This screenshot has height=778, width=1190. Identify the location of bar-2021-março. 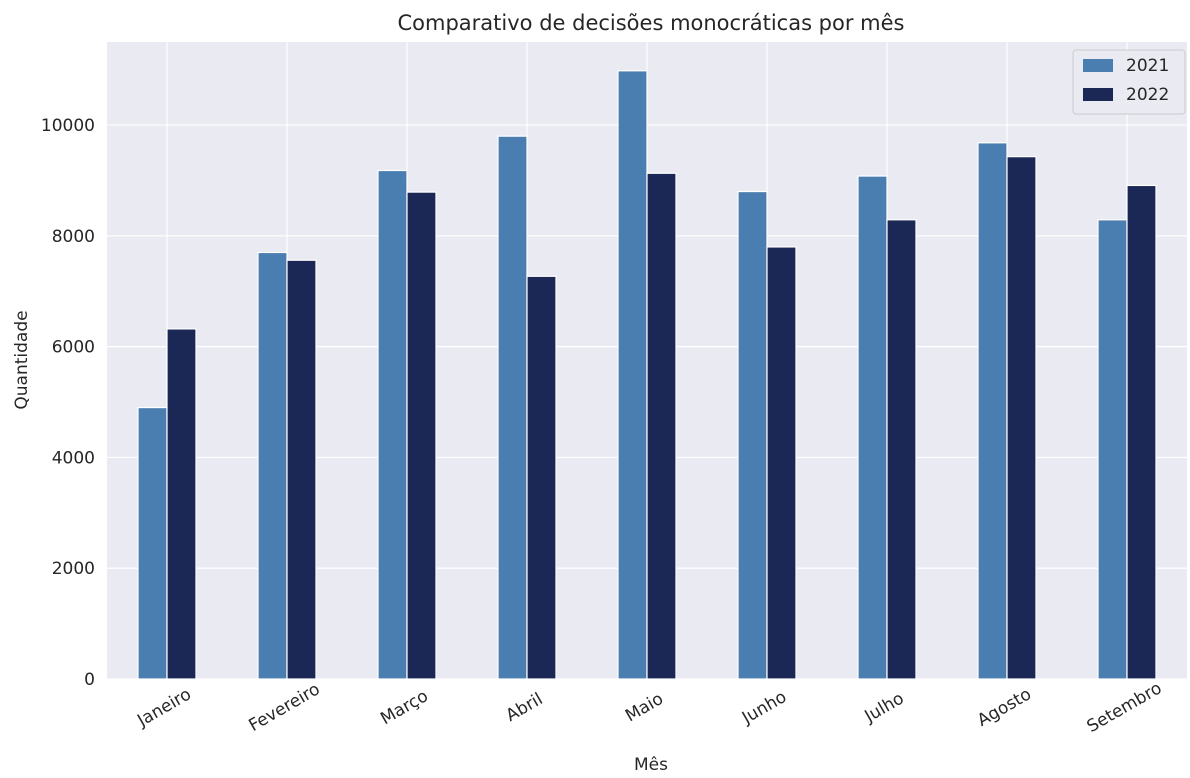
(392, 424).